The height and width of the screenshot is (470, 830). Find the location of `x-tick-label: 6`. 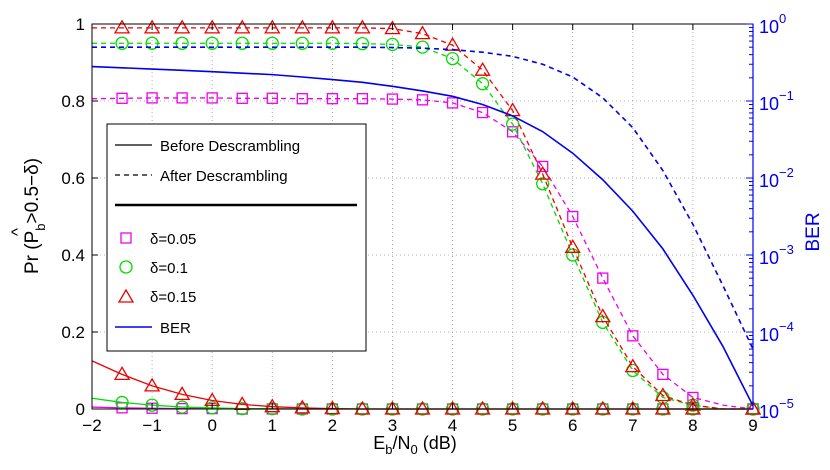

x-tick-label: 6 is located at coordinates (572, 425).